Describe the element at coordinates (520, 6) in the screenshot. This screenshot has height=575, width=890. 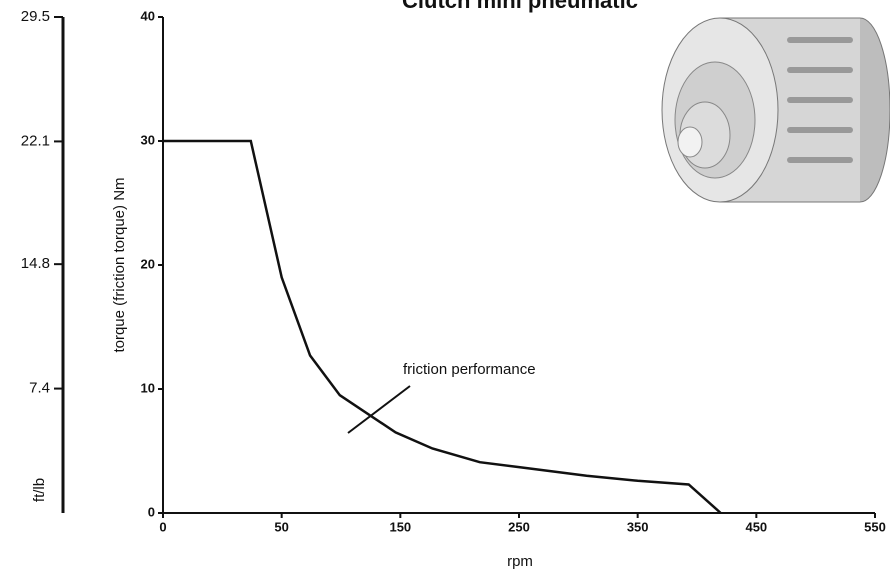
I see `chart-title: Clutch mini pneumatic` at that location.